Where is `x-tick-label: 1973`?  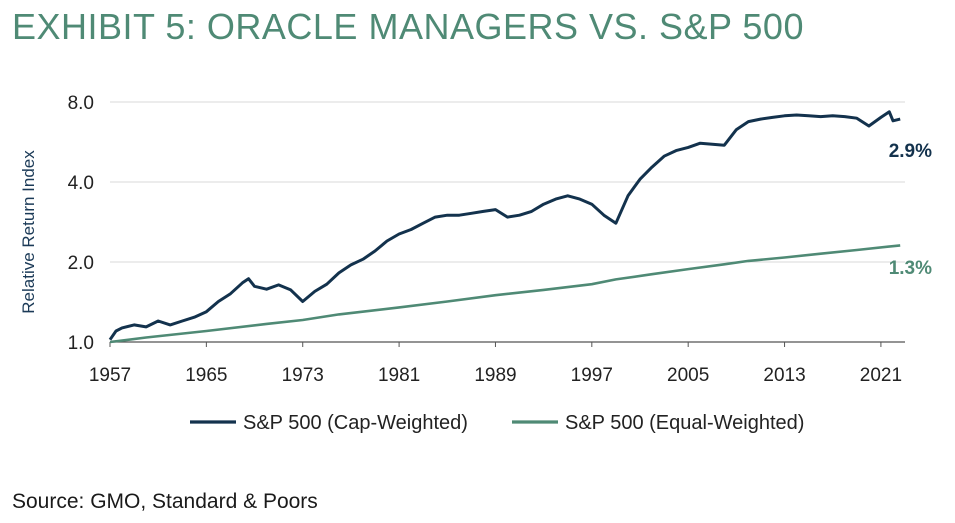 x-tick-label: 1973 is located at coordinates (303, 375).